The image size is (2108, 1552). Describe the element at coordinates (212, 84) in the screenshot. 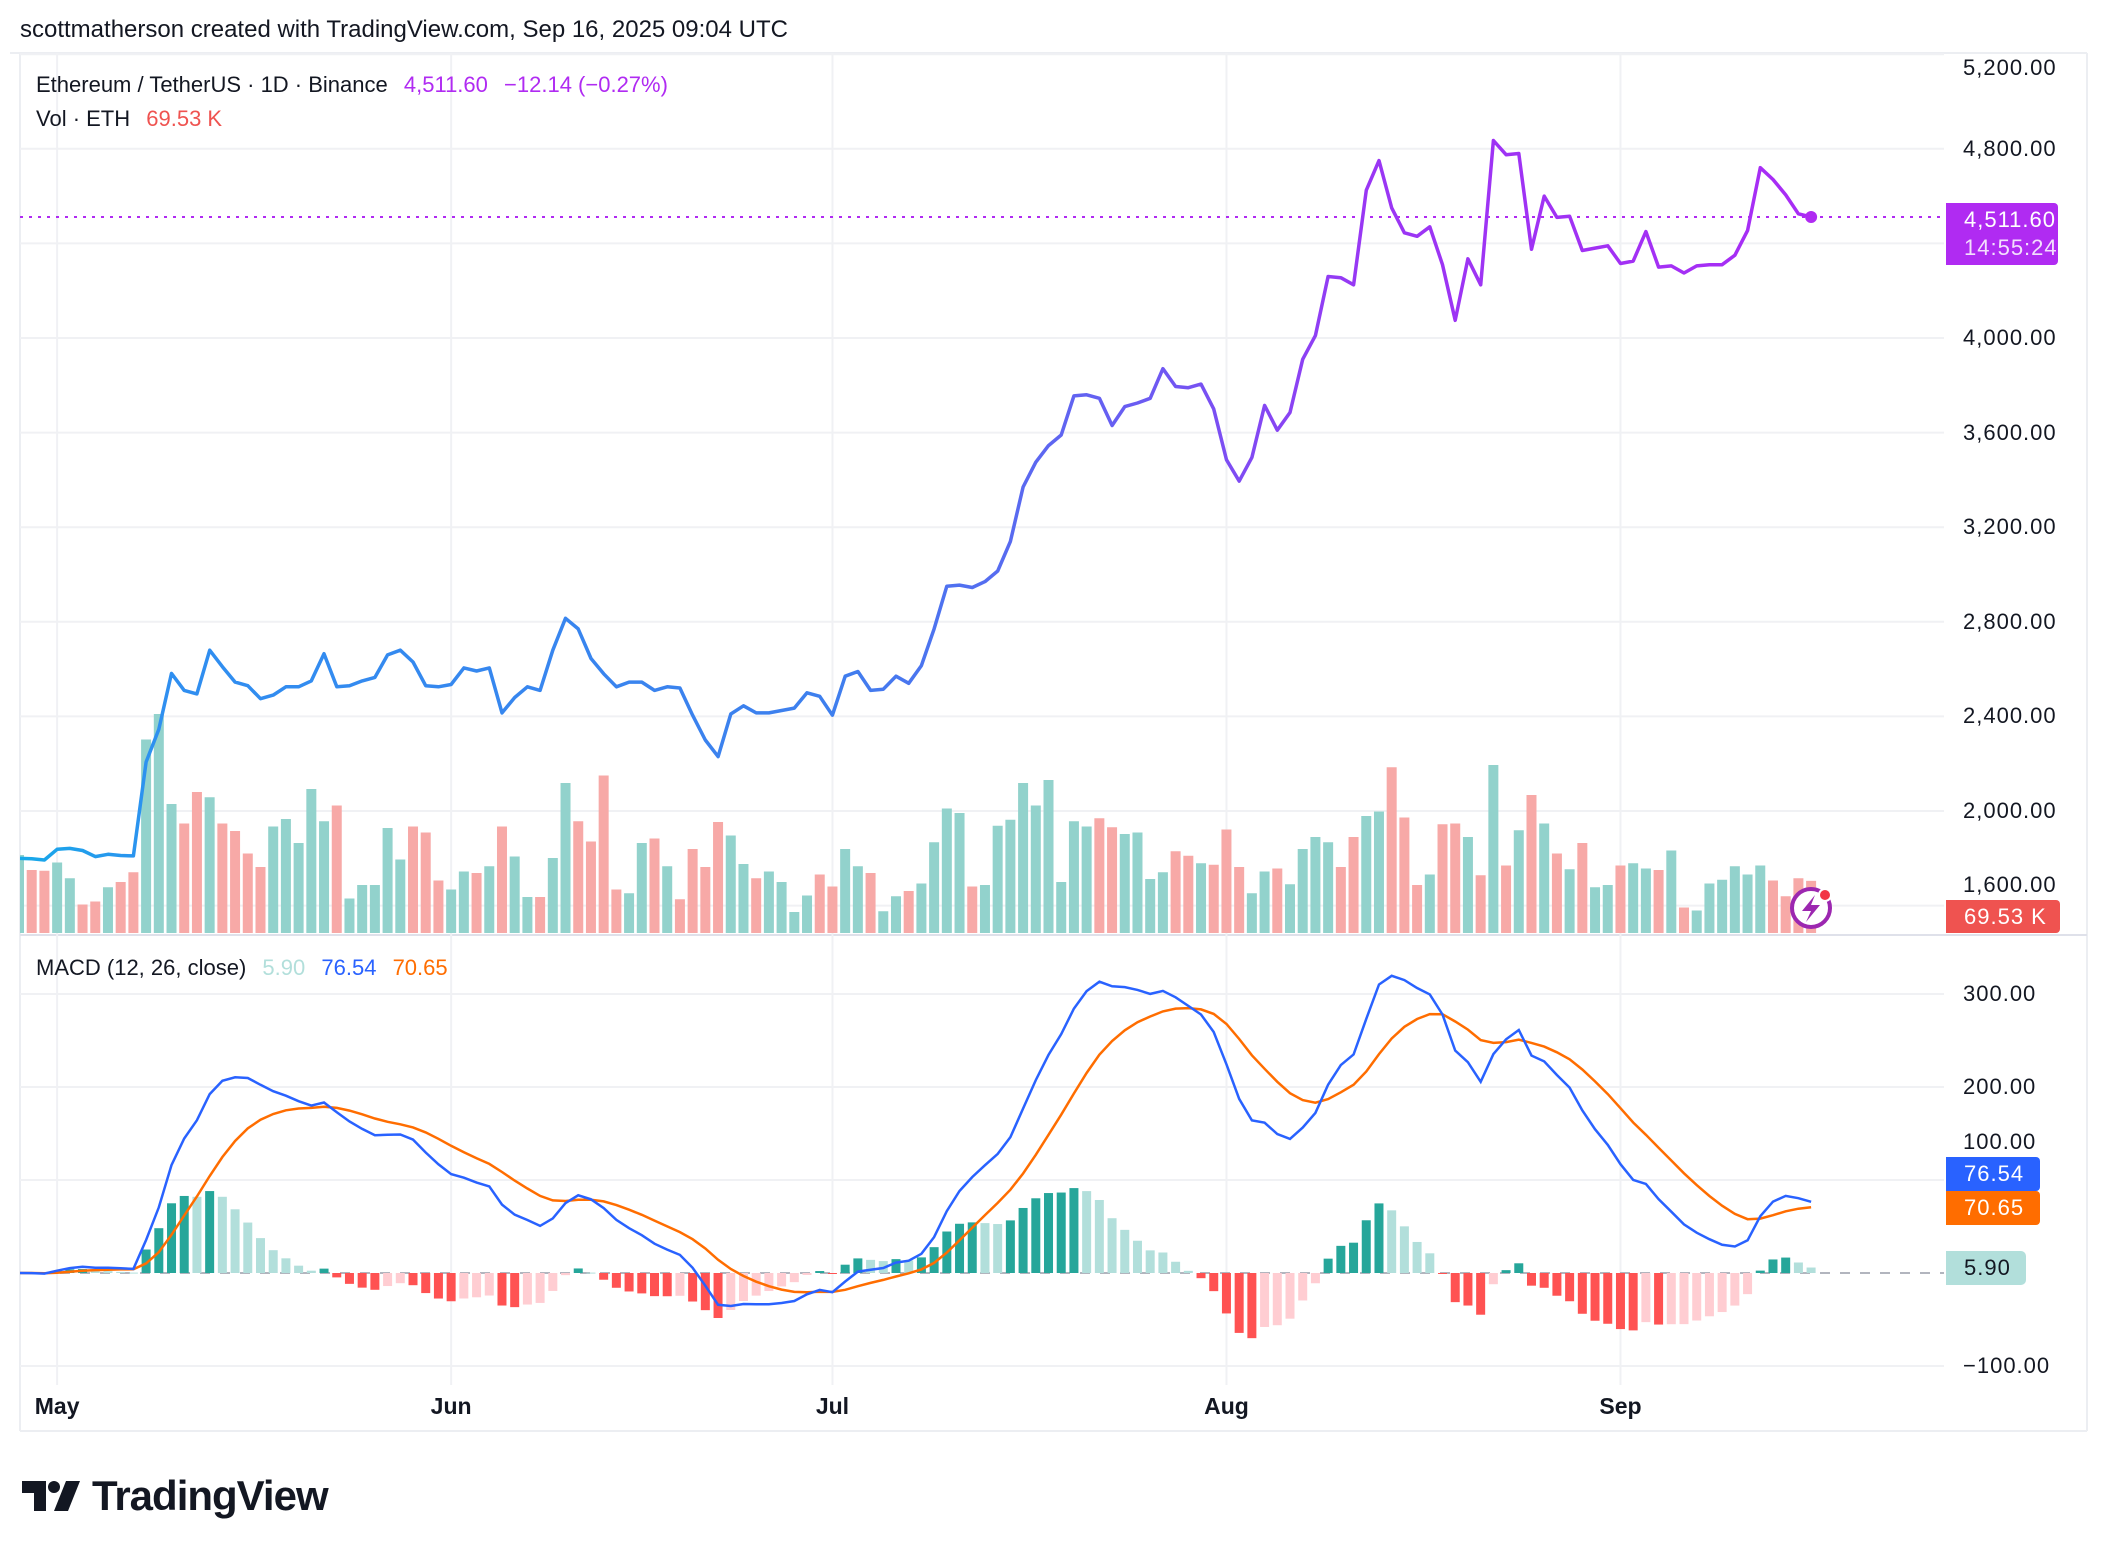

I see `symbol-title: Ethereum / TetherUS · 1D · Binance` at that location.